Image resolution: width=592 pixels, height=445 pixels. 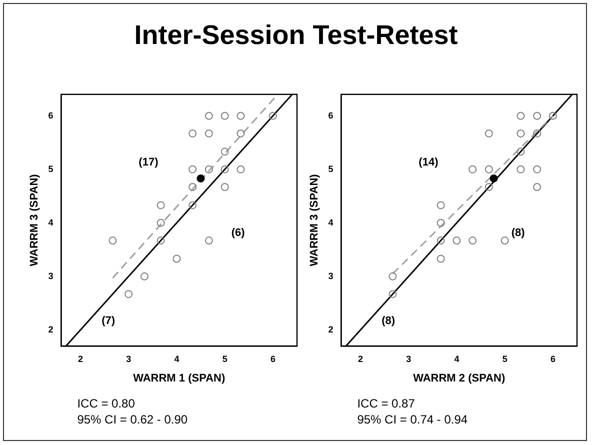 What do you see at coordinates (109, 320) in the screenshot?
I see `annotation: (7)` at bounding box center [109, 320].